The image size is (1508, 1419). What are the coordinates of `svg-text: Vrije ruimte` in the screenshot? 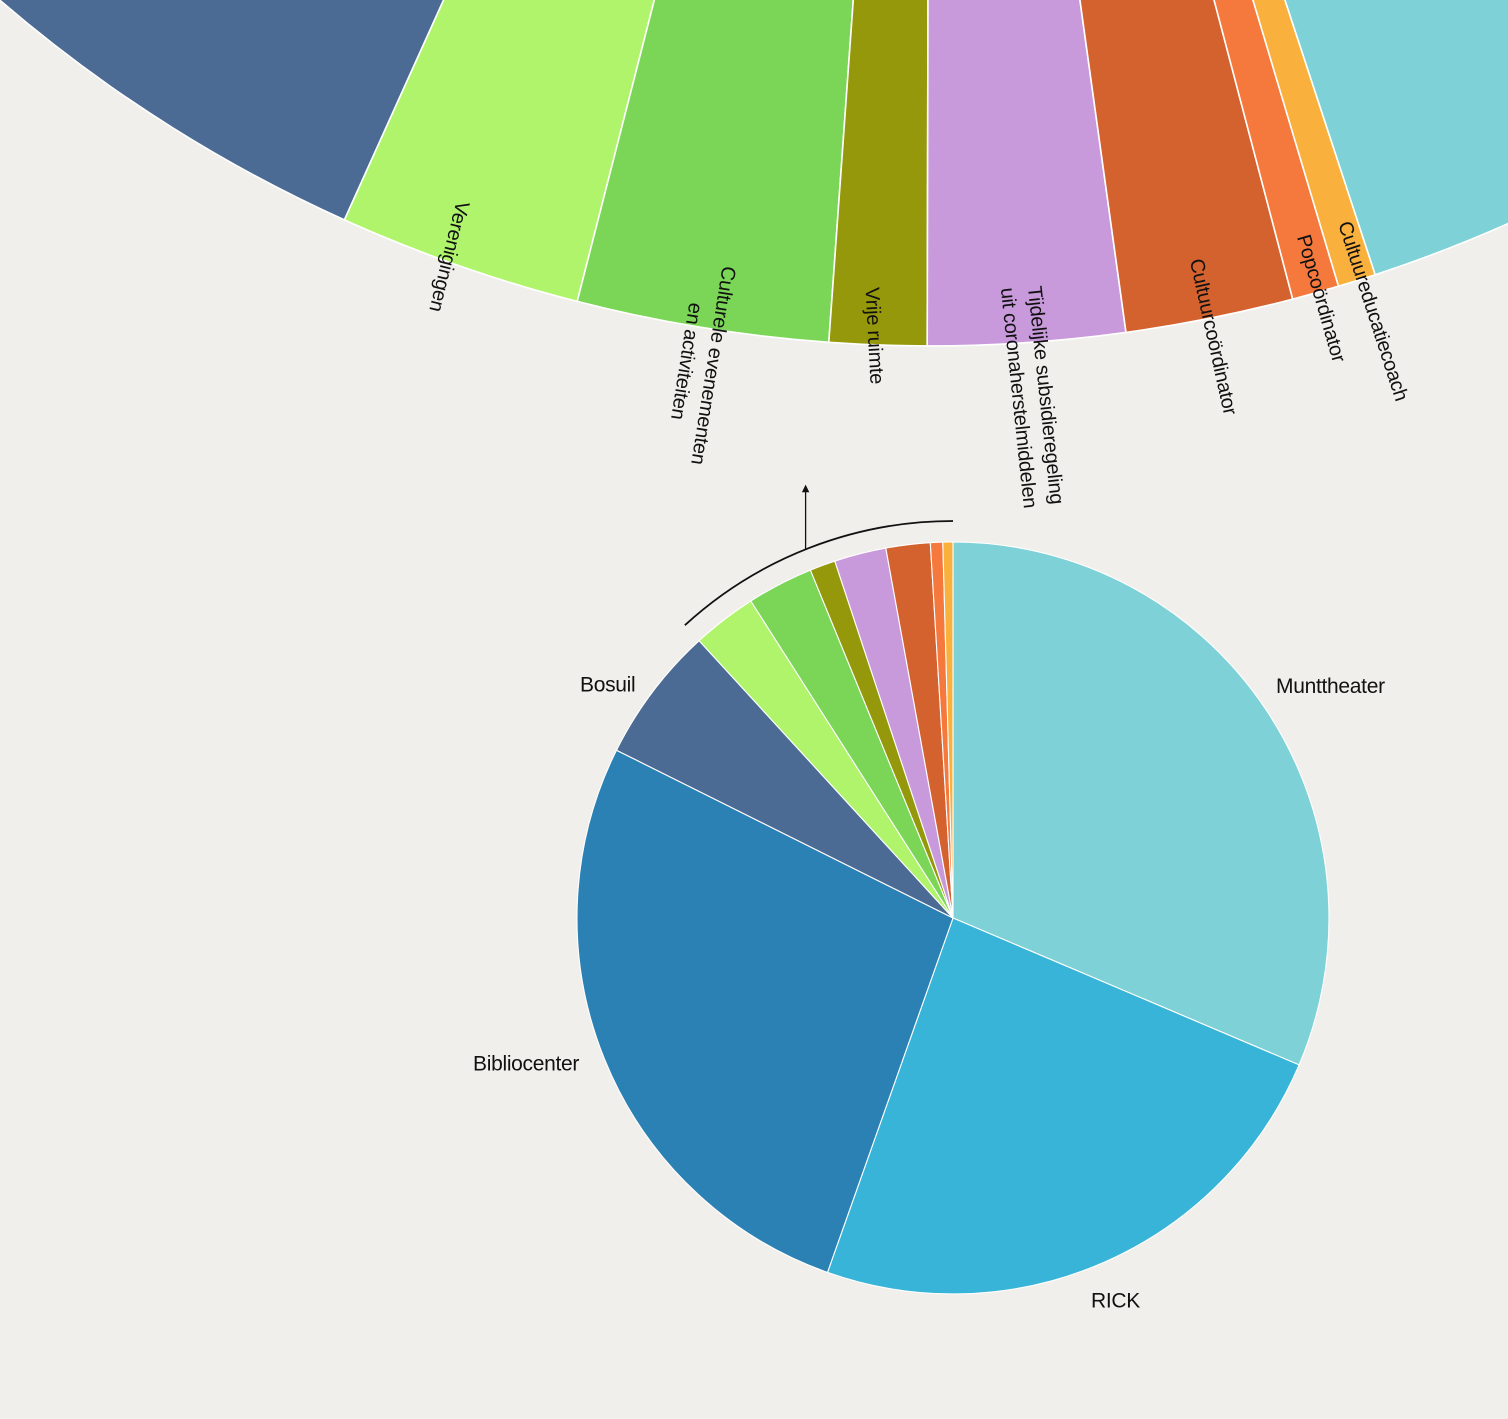 It's located at (873, 336).